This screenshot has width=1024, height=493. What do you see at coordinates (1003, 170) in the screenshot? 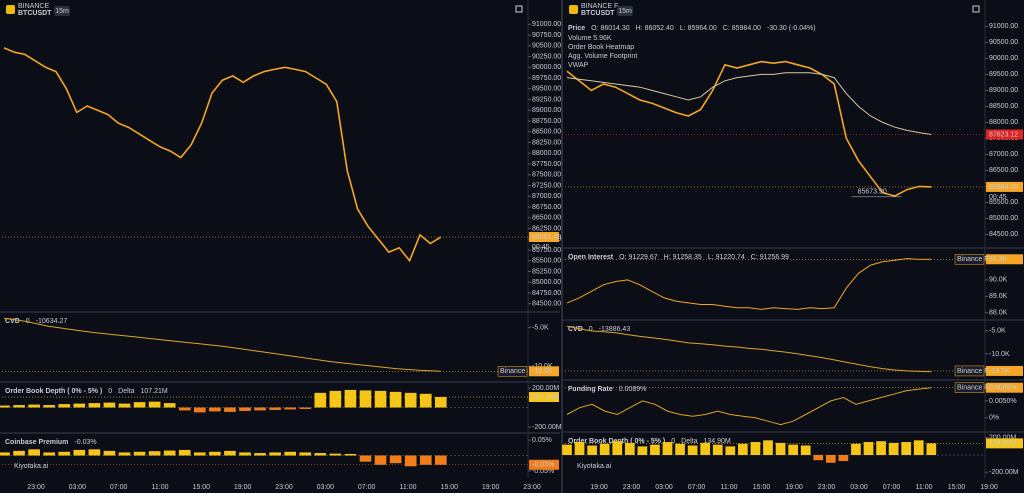
I see `y-tick-label: 86500.00` at bounding box center [1003, 170].